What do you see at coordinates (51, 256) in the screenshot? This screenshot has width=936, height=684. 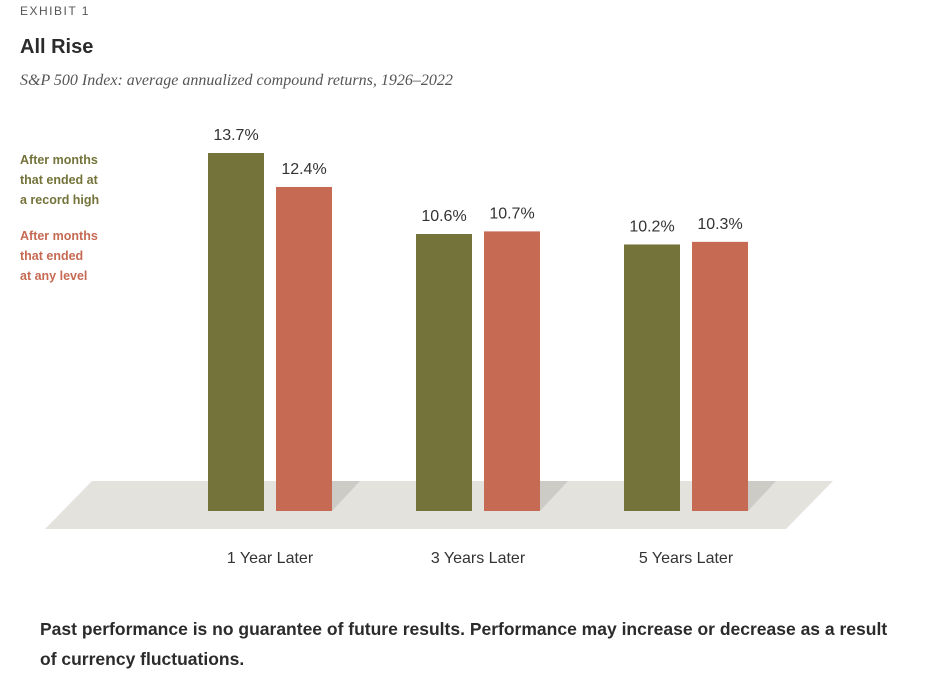 I see `legend-entry: that ended` at bounding box center [51, 256].